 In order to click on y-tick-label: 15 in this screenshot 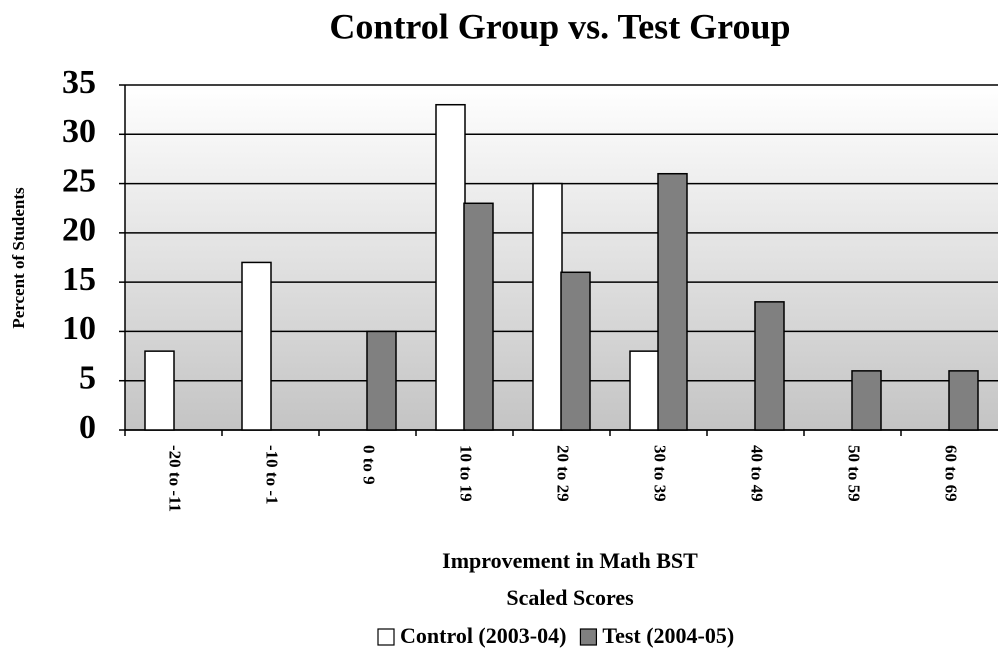, I will do `click(79, 279)`.